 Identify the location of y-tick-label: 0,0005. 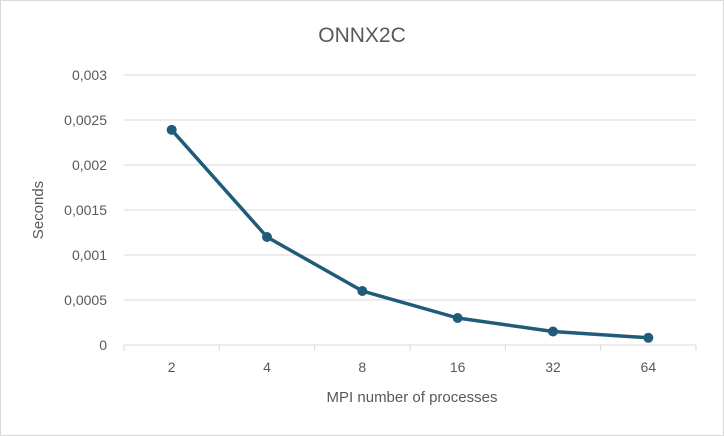
(85, 300).